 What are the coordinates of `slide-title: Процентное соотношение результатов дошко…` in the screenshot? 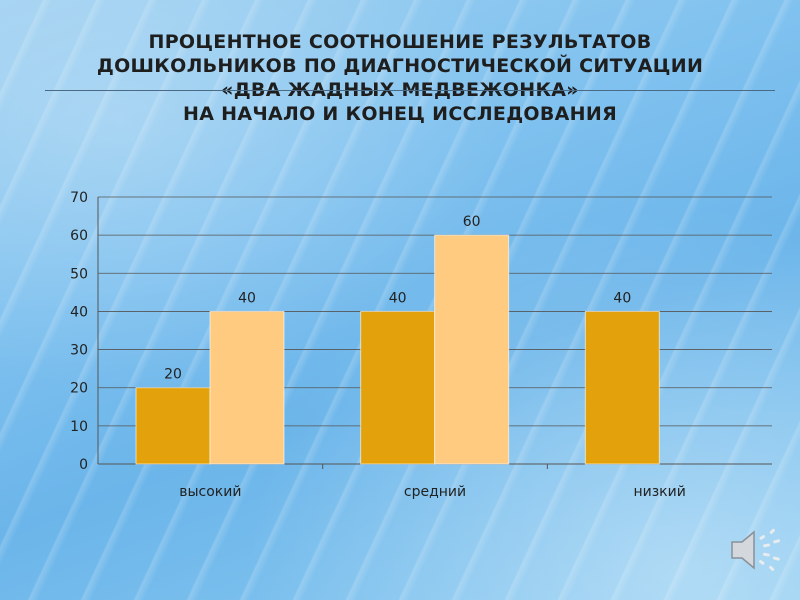 It's located at (400, 78).